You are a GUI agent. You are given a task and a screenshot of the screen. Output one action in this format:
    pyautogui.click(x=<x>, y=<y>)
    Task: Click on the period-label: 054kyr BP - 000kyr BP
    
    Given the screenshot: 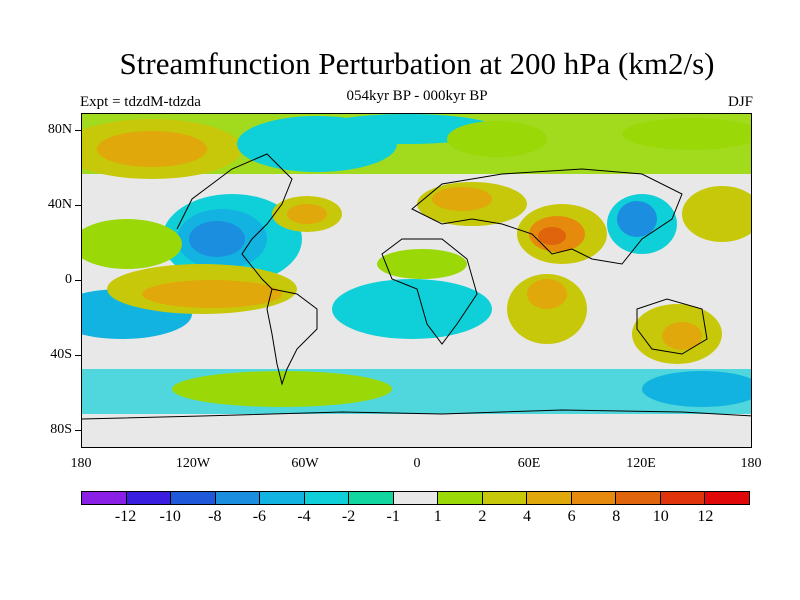 What is the action you would take?
    pyautogui.click(x=417, y=96)
    